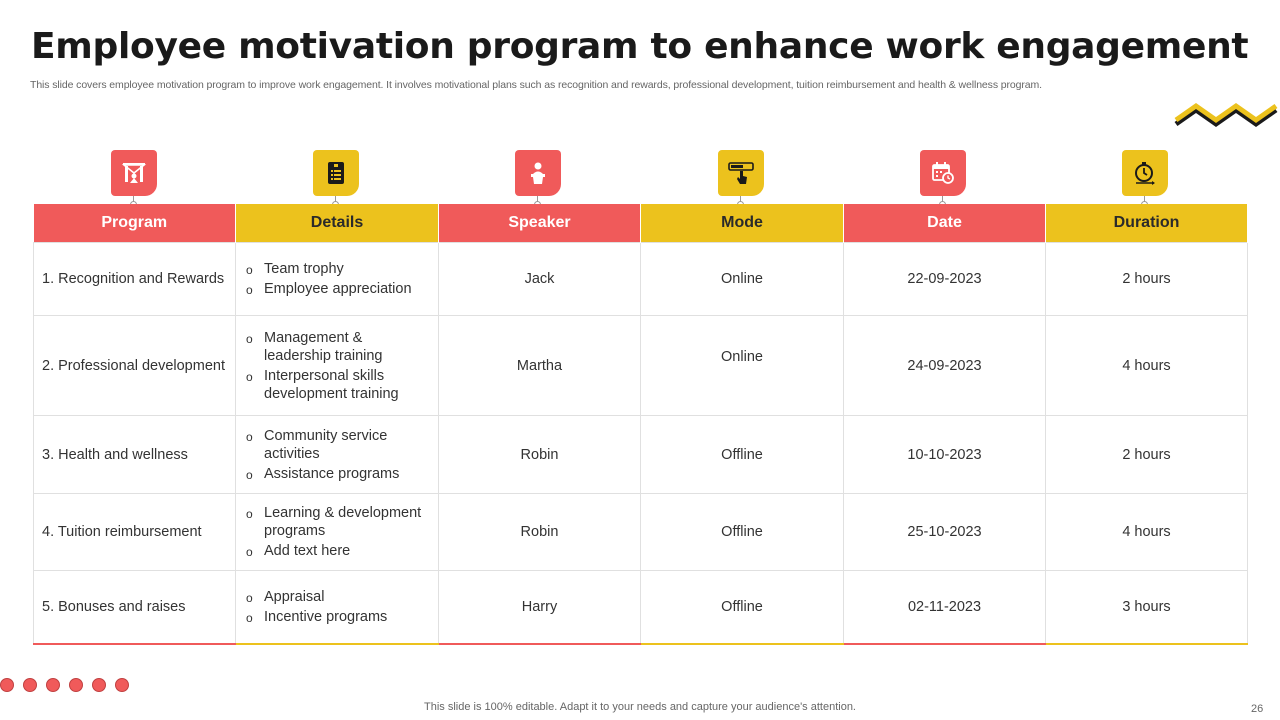  Describe the element at coordinates (337, 269) in the screenshot. I see `detail-item: Team trophy` at that location.